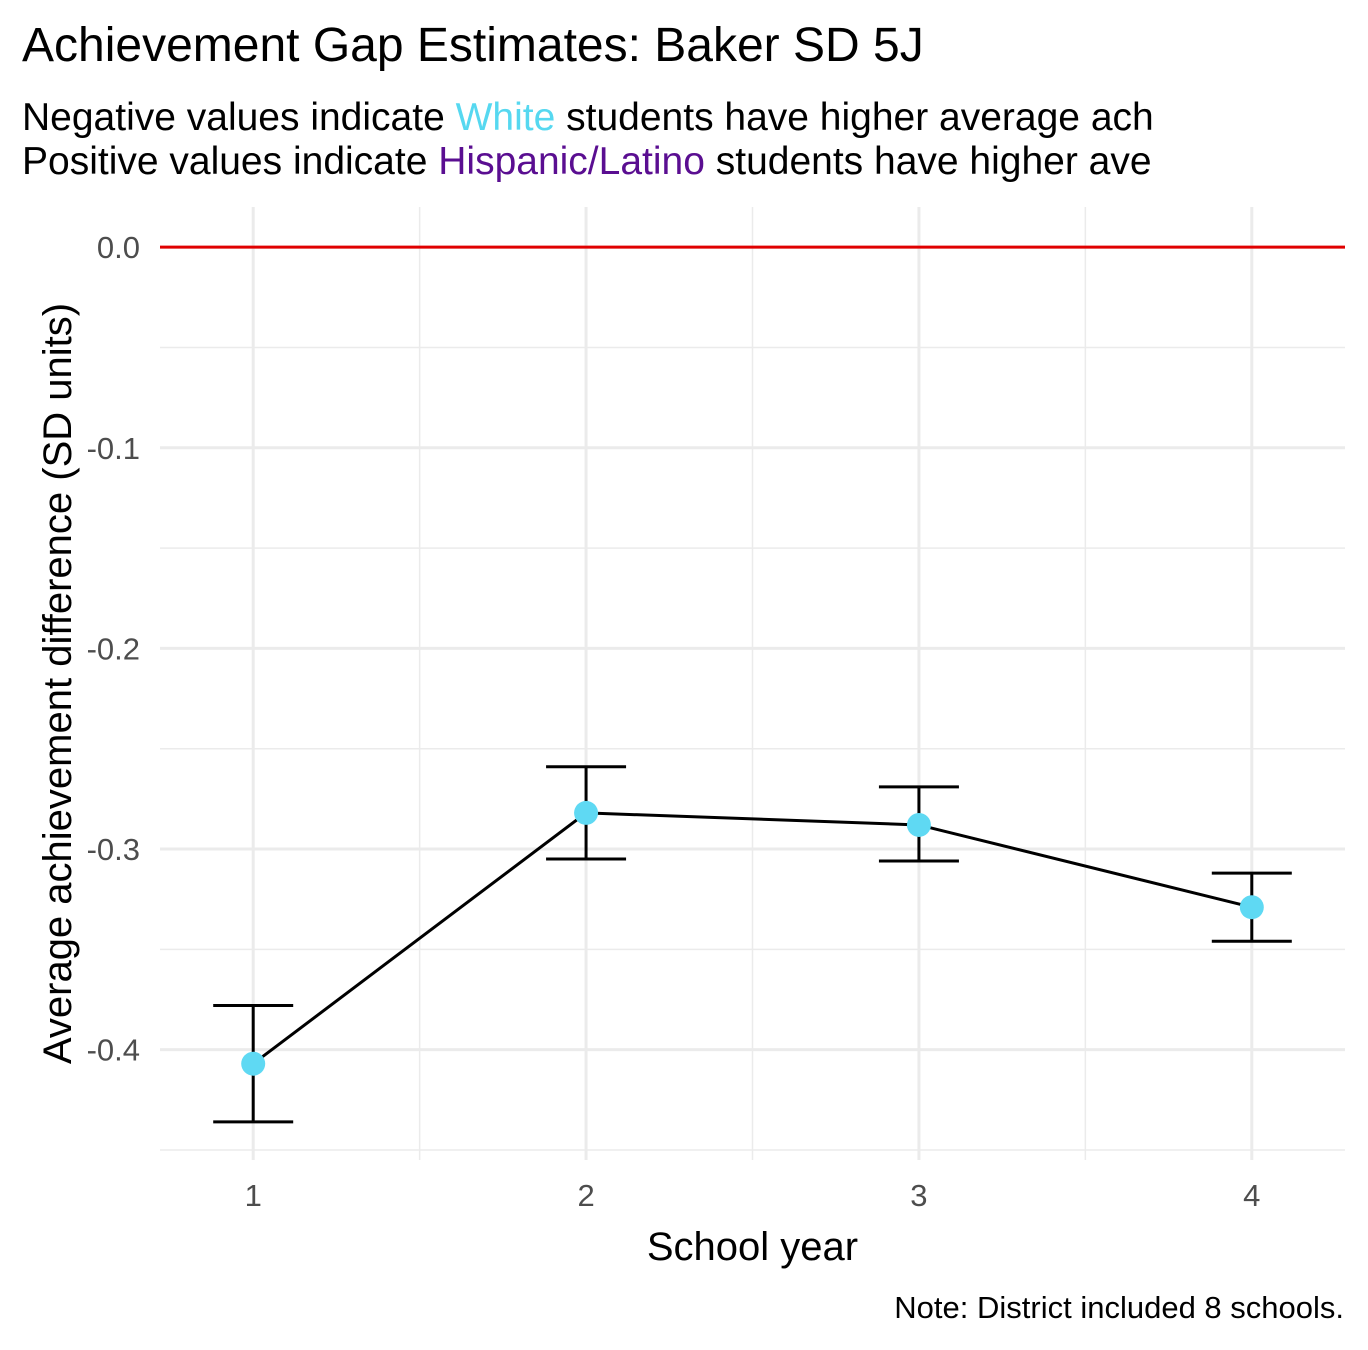 This screenshot has width=1368, height=1350. Describe the element at coordinates (253, 1195) in the screenshot. I see `x-tick-label: 1` at that location.